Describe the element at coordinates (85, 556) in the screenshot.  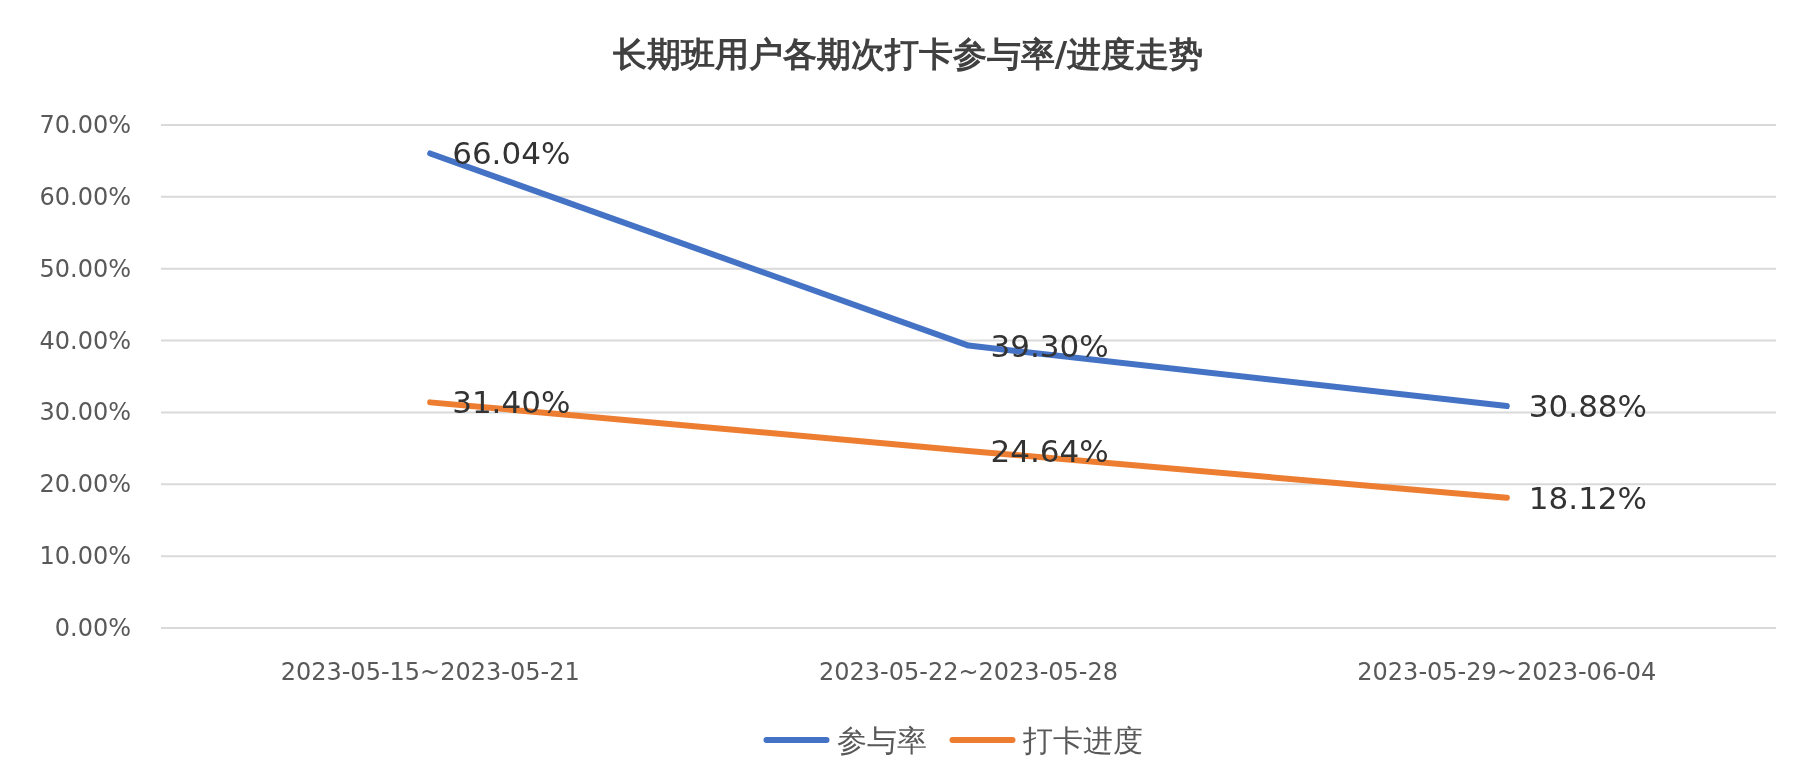
I see `y-tick-label: 10.00%` at that location.